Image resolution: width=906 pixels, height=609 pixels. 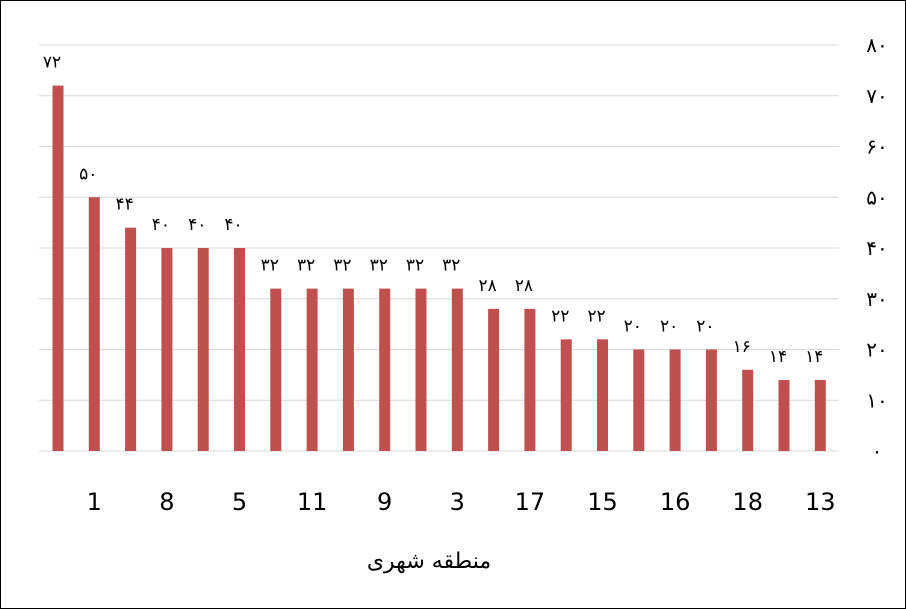 I want to click on x-axis-ticks: 1 8 5 11 9 3 17 15 16 18 13, so click(x=461, y=502).